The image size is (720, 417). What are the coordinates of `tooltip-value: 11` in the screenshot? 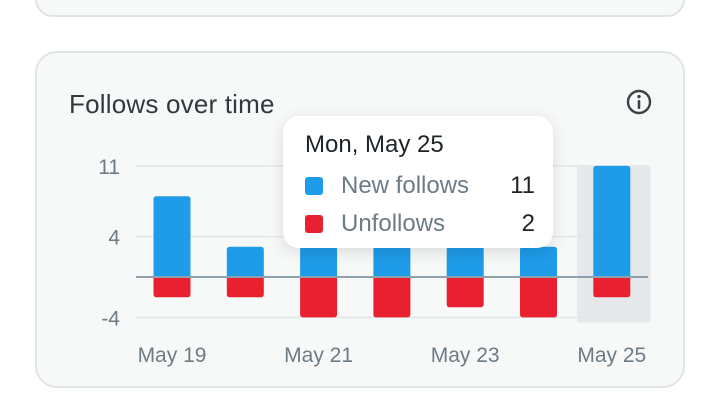 It's located at (522, 185).